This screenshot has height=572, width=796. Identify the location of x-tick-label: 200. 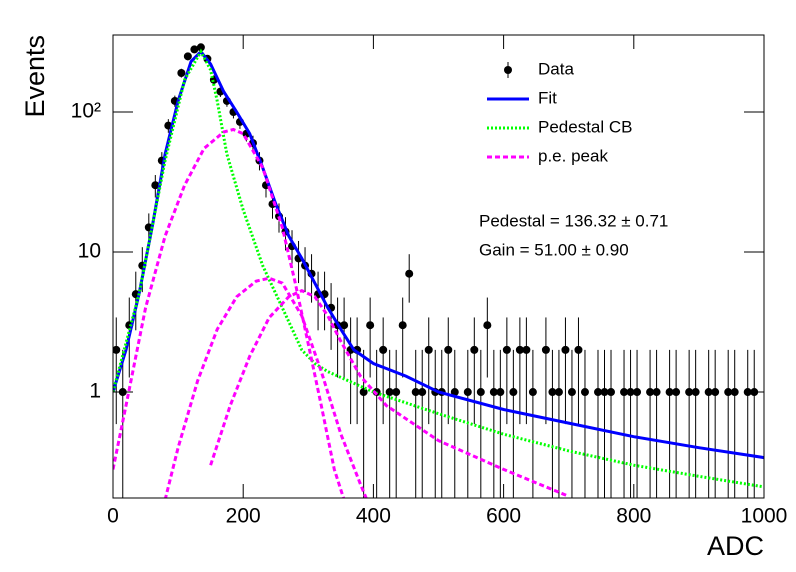
(243, 516).